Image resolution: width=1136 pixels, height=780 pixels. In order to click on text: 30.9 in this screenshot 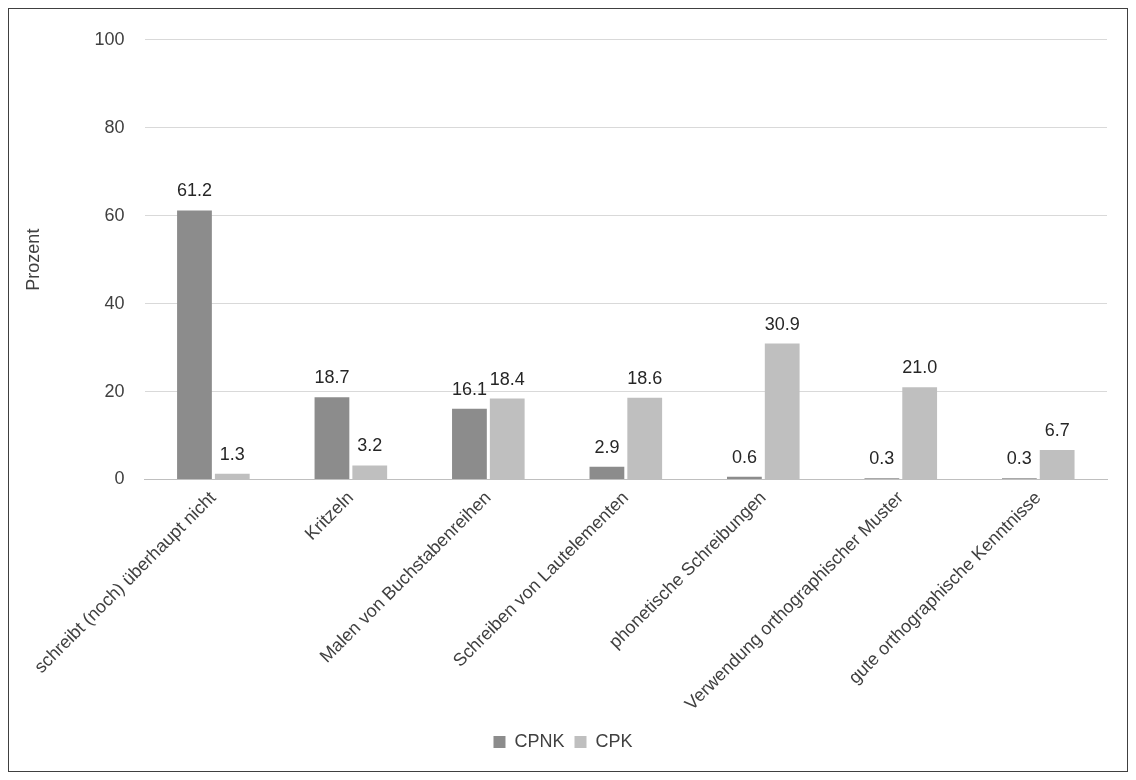, I will do `click(782, 323)`.